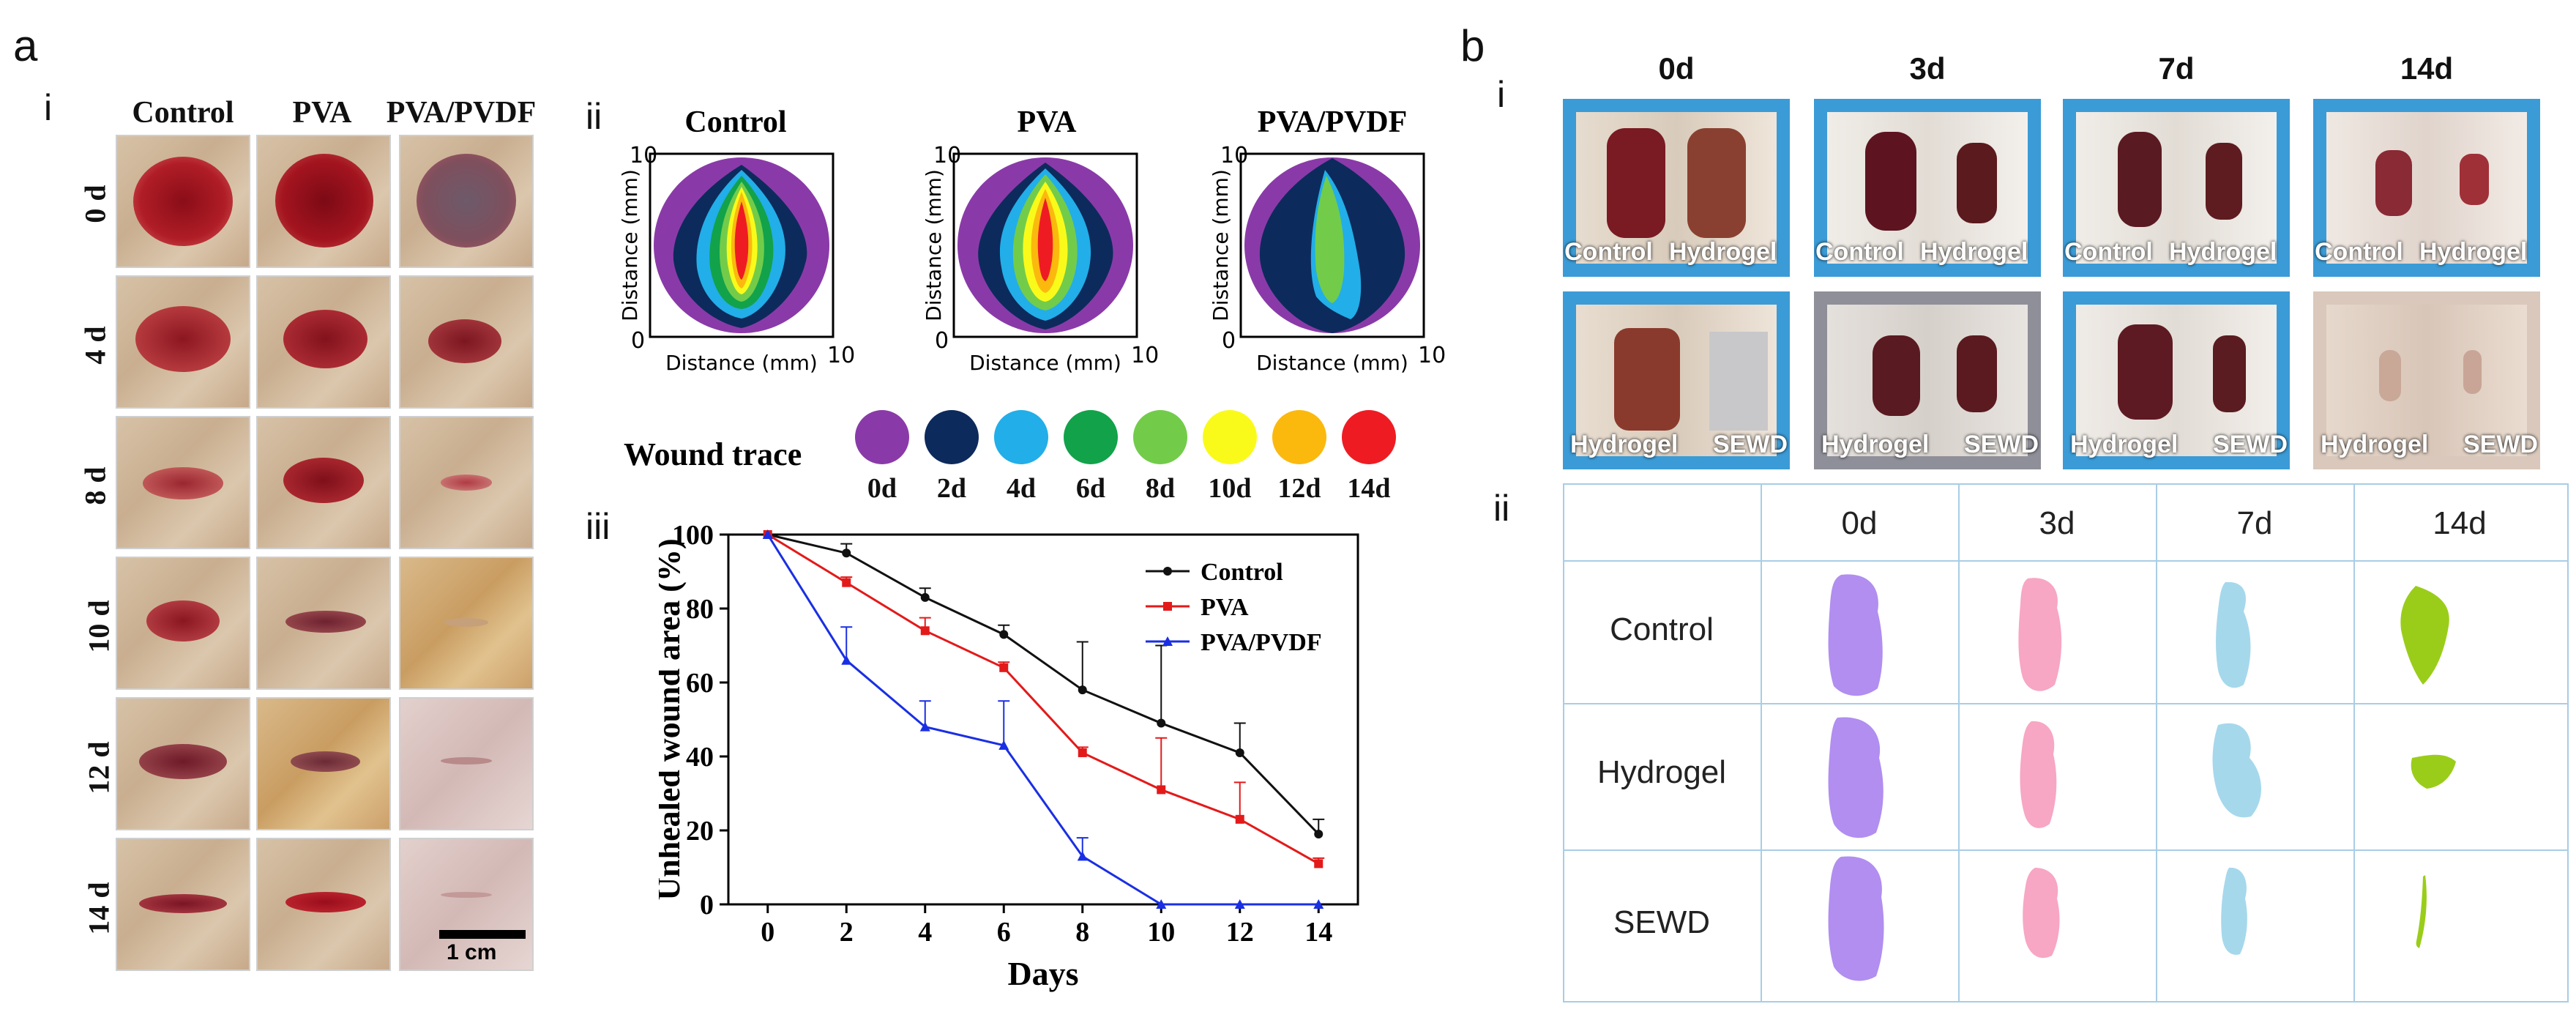  Describe the element at coordinates (1299, 488) in the screenshot. I see `legend-label-12d: 12d` at that location.